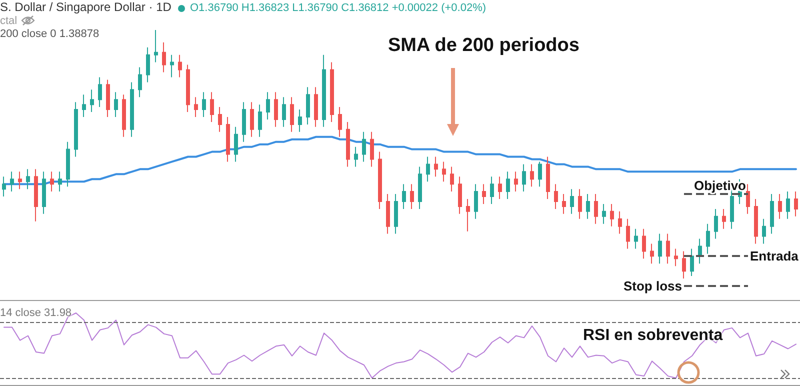 Image resolution: width=800 pixels, height=386 pixels. What do you see at coordinates (484, 46) in the screenshot?
I see `annotation: SMA de 200 periodos` at bounding box center [484, 46].